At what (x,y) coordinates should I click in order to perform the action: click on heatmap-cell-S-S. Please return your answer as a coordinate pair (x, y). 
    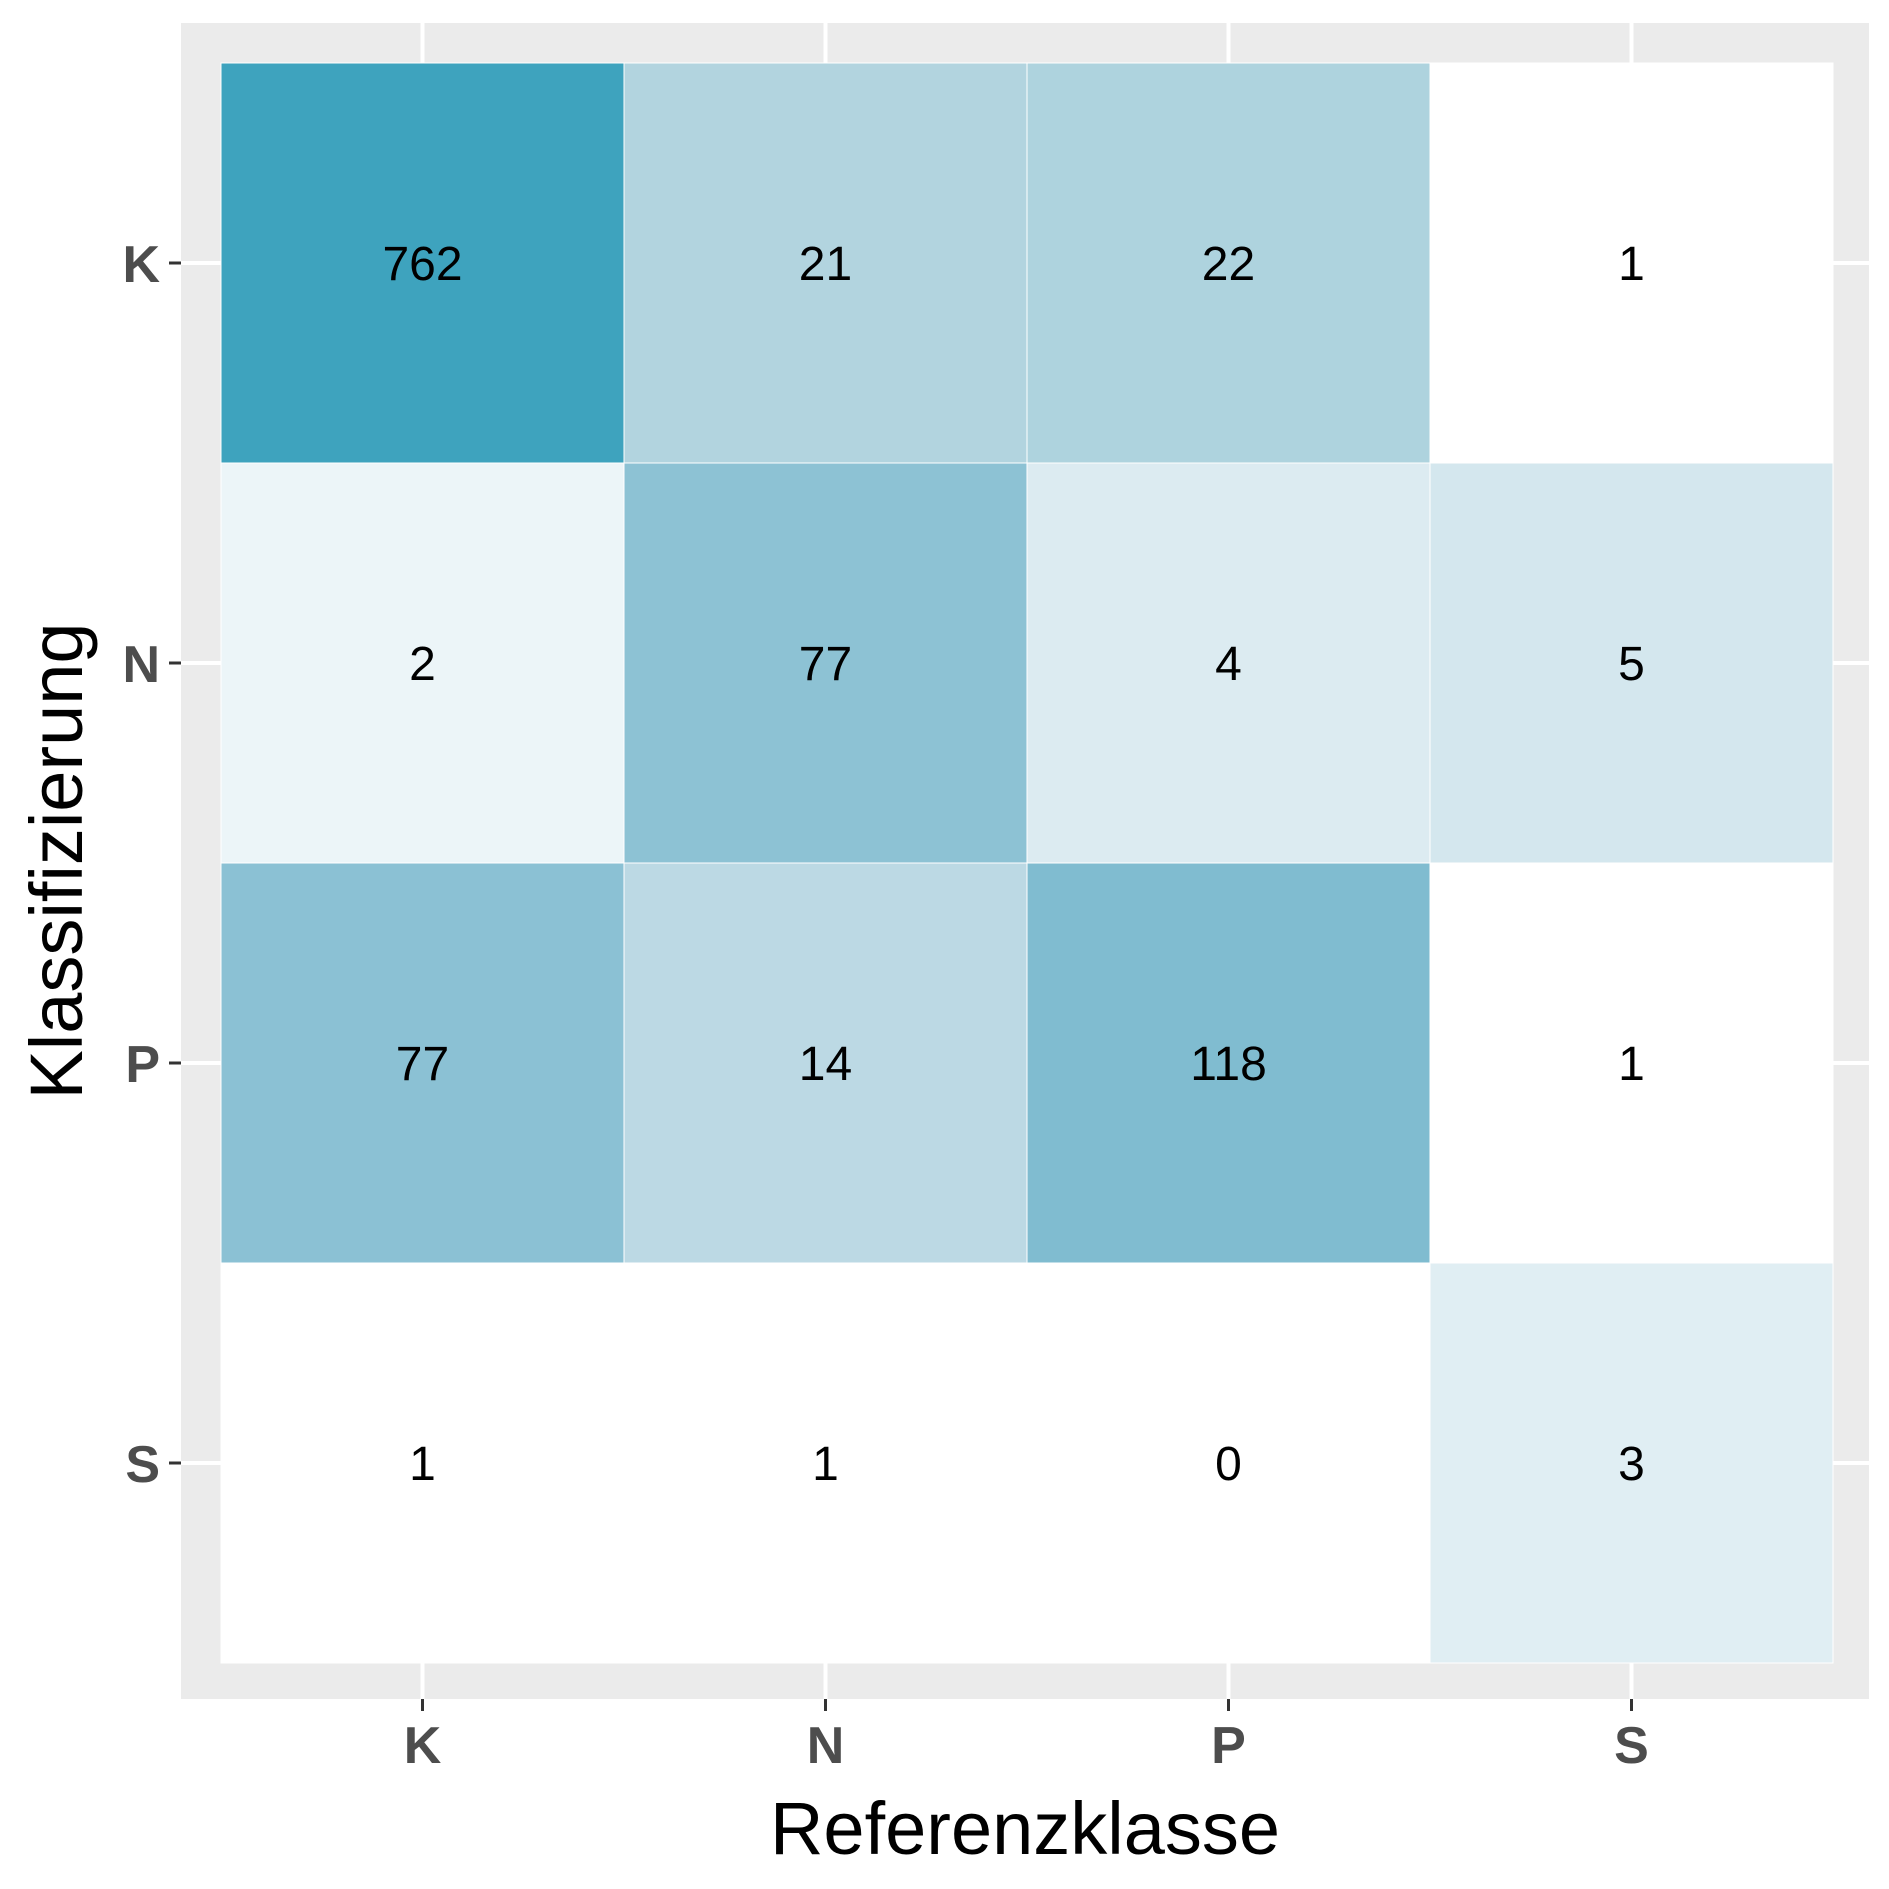
    Looking at the image, I should click on (1631, 1463).